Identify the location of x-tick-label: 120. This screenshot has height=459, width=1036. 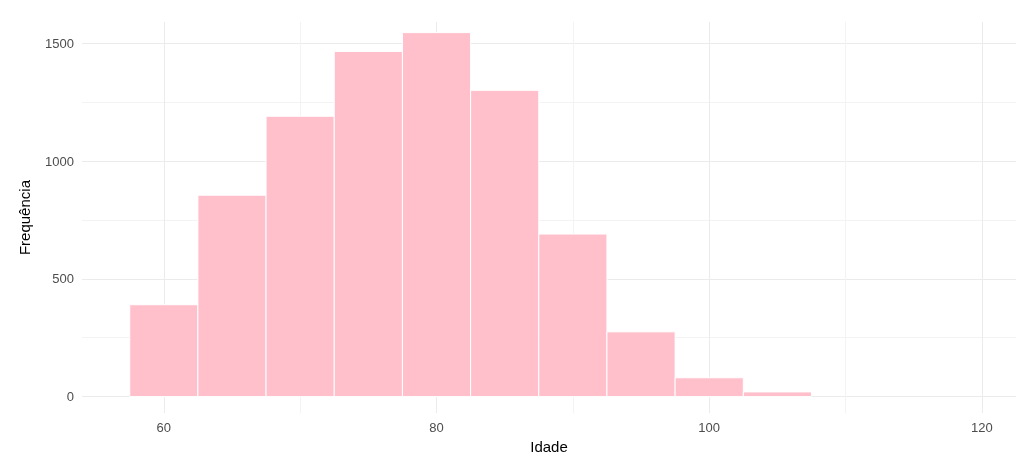
(982, 428).